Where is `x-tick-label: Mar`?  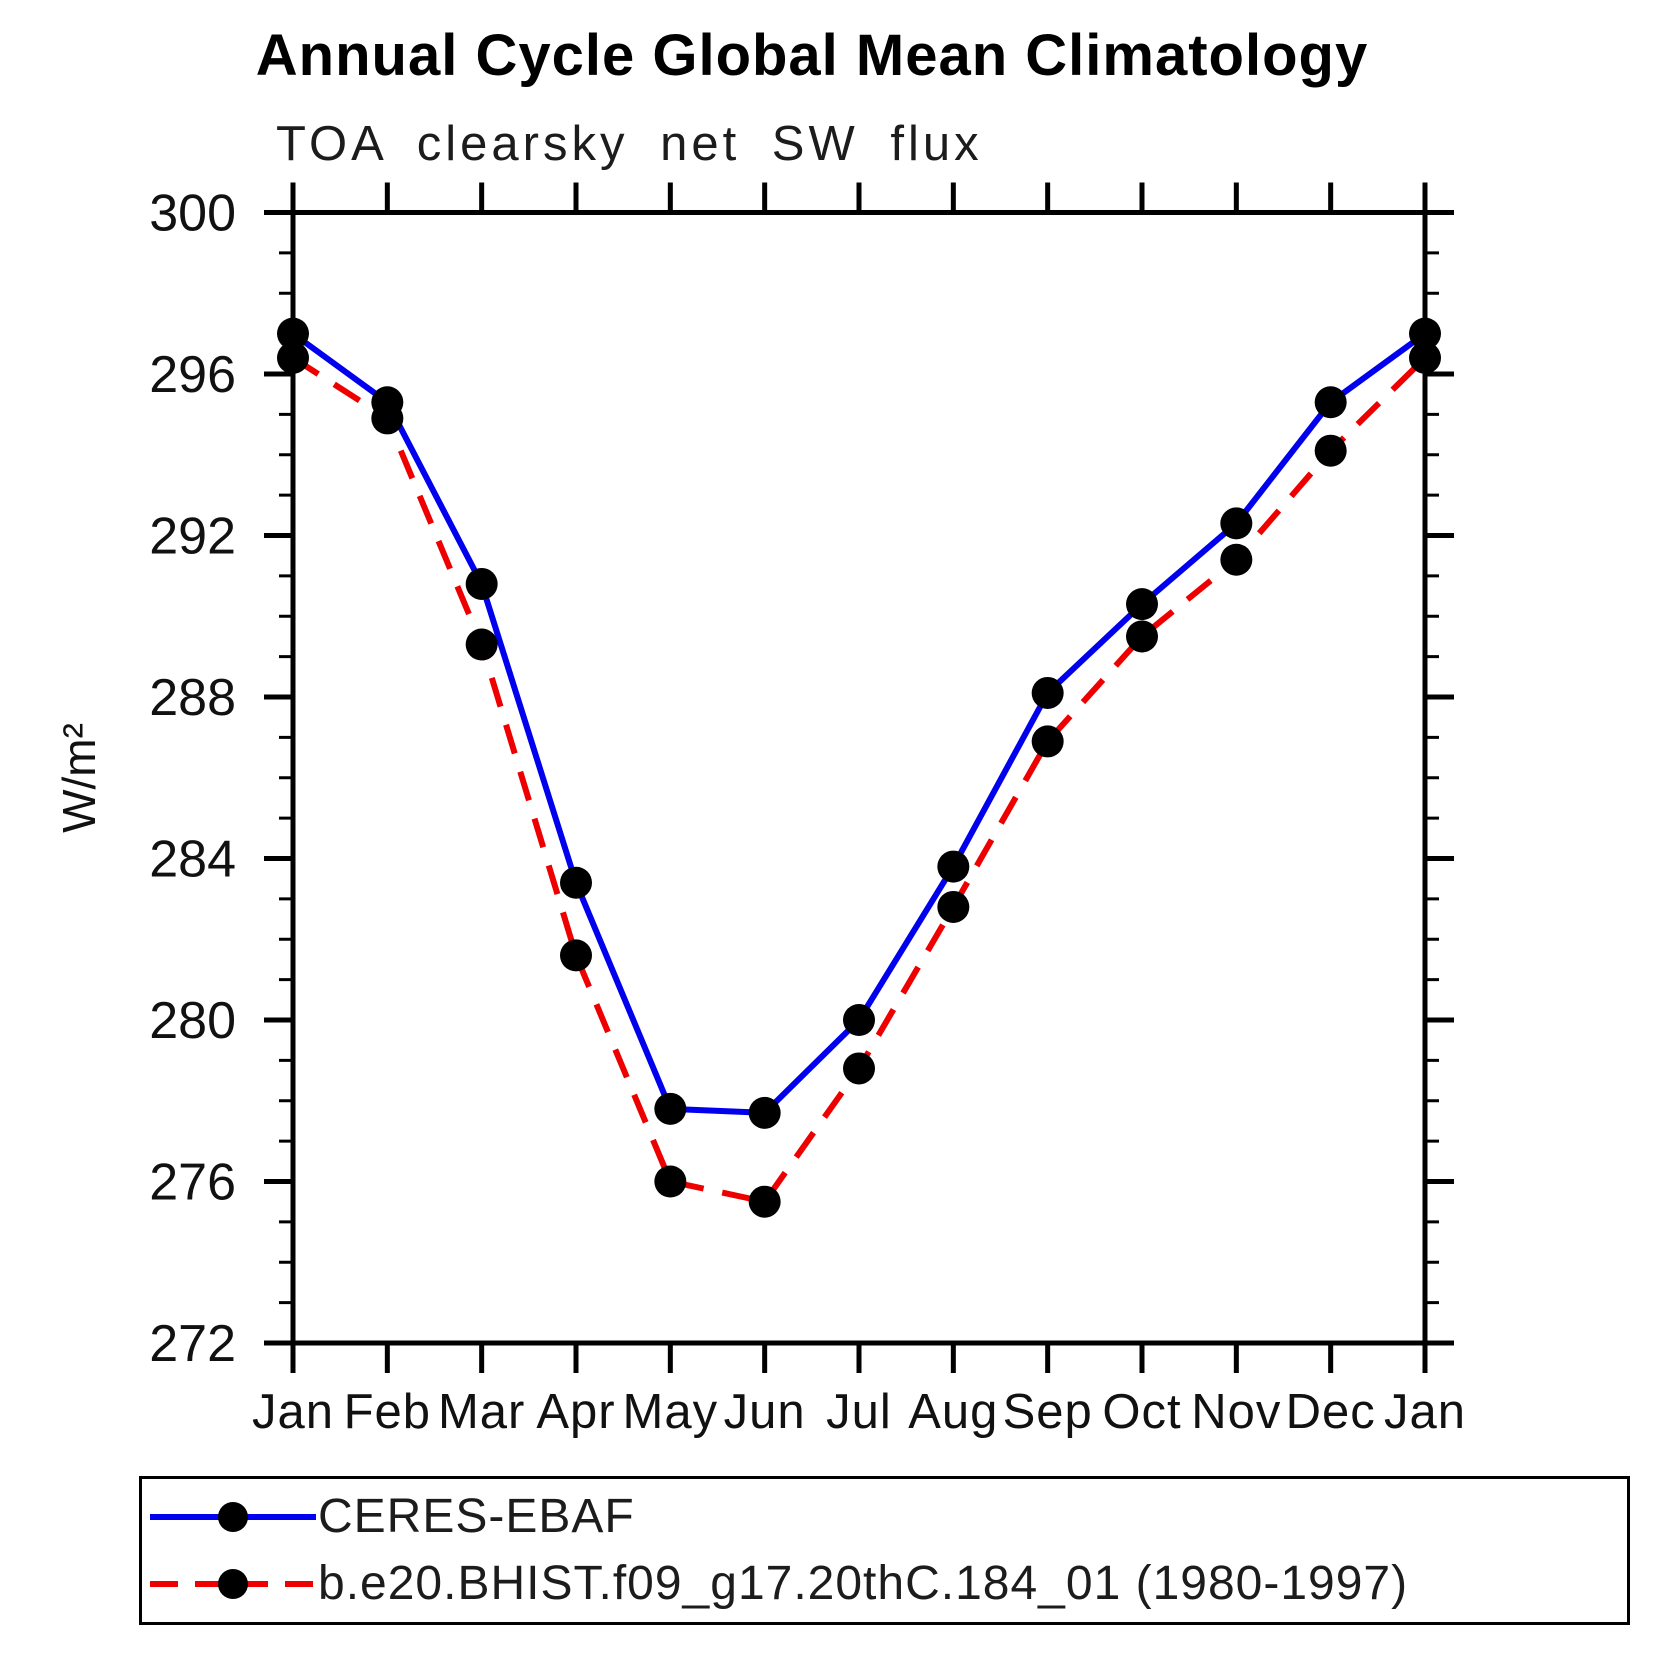
x-tick-label: Mar is located at coordinates (481, 1412).